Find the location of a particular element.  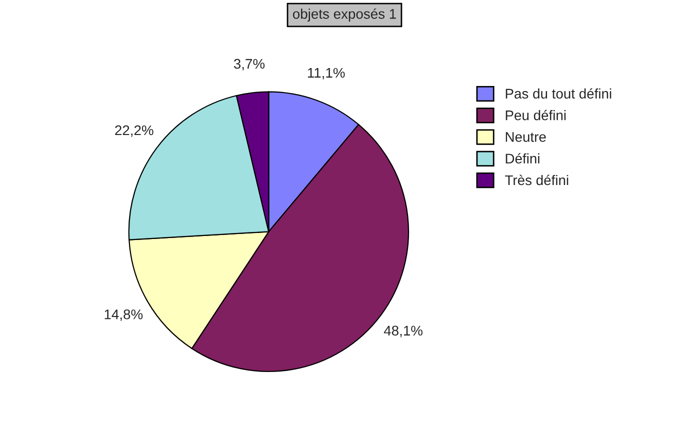

chart-title: objets exposés 1 is located at coordinates (344, 15).